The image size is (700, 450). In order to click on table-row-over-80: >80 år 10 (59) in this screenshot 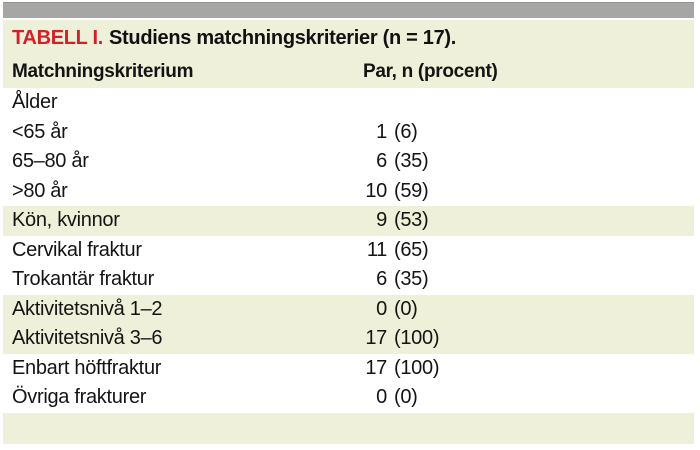, I will do `click(348, 191)`.